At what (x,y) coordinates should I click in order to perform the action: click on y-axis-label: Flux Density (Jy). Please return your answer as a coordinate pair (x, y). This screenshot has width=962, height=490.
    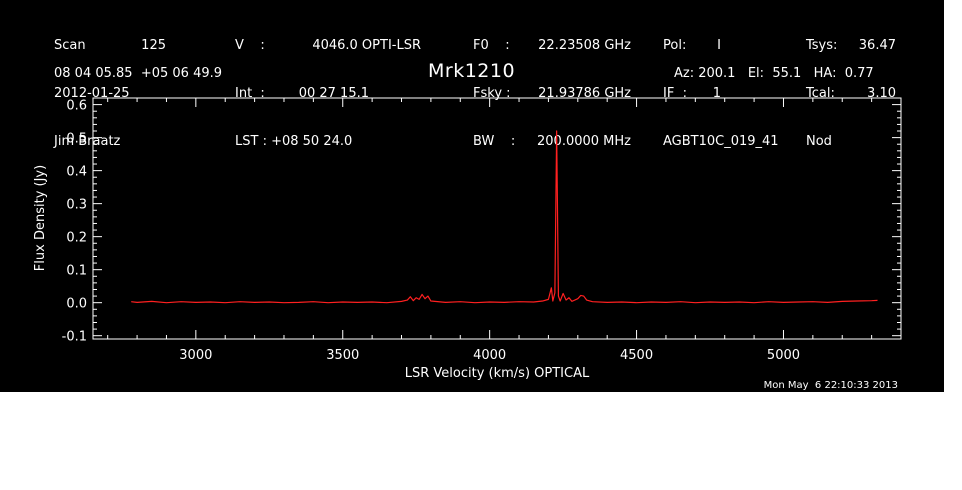
    Looking at the image, I should click on (40, 218).